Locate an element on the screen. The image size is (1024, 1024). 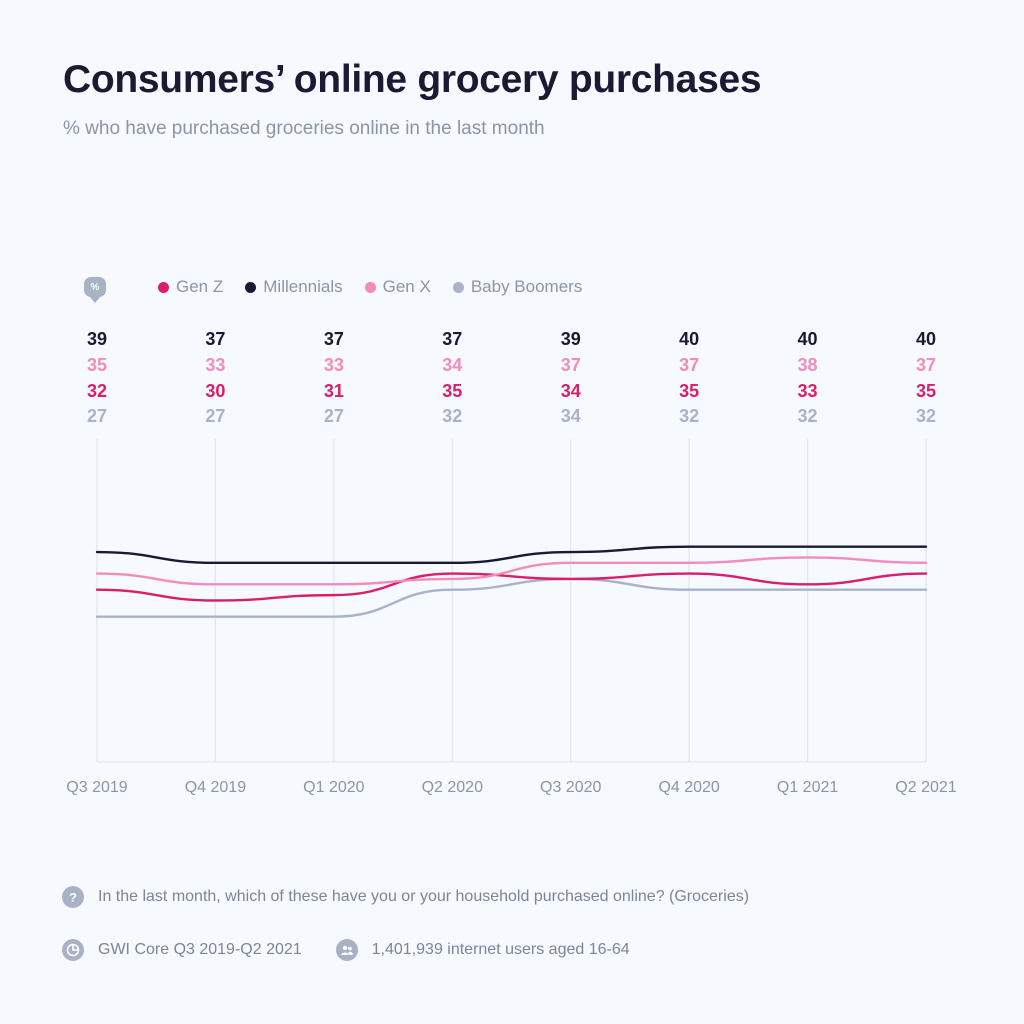
x-tick-q1-2021: Q1 2021 is located at coordinates (807, 787).